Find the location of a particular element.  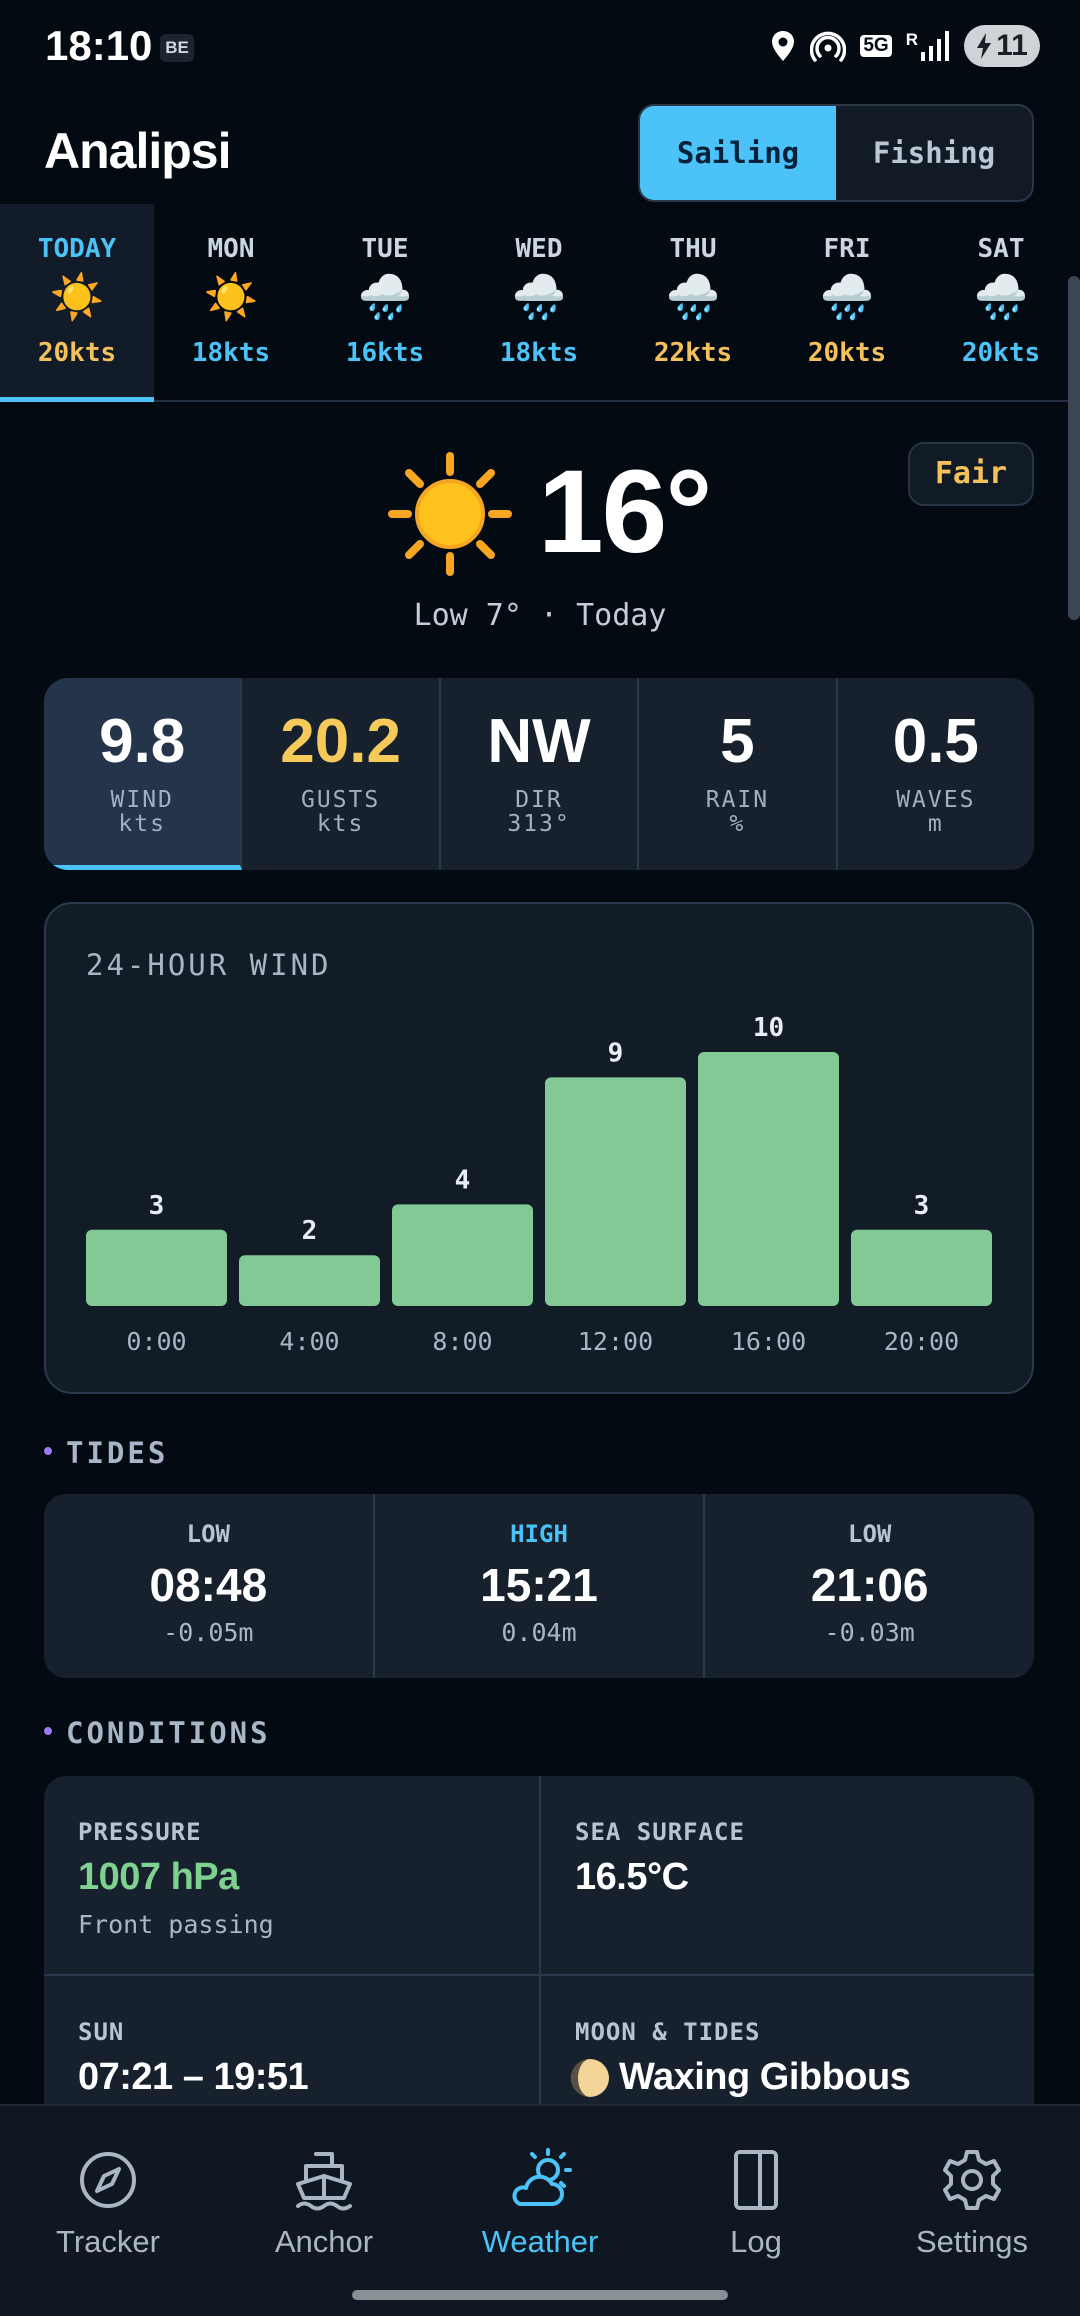

tides-heading-text: TIDES is located at coordinates (117, 1453).